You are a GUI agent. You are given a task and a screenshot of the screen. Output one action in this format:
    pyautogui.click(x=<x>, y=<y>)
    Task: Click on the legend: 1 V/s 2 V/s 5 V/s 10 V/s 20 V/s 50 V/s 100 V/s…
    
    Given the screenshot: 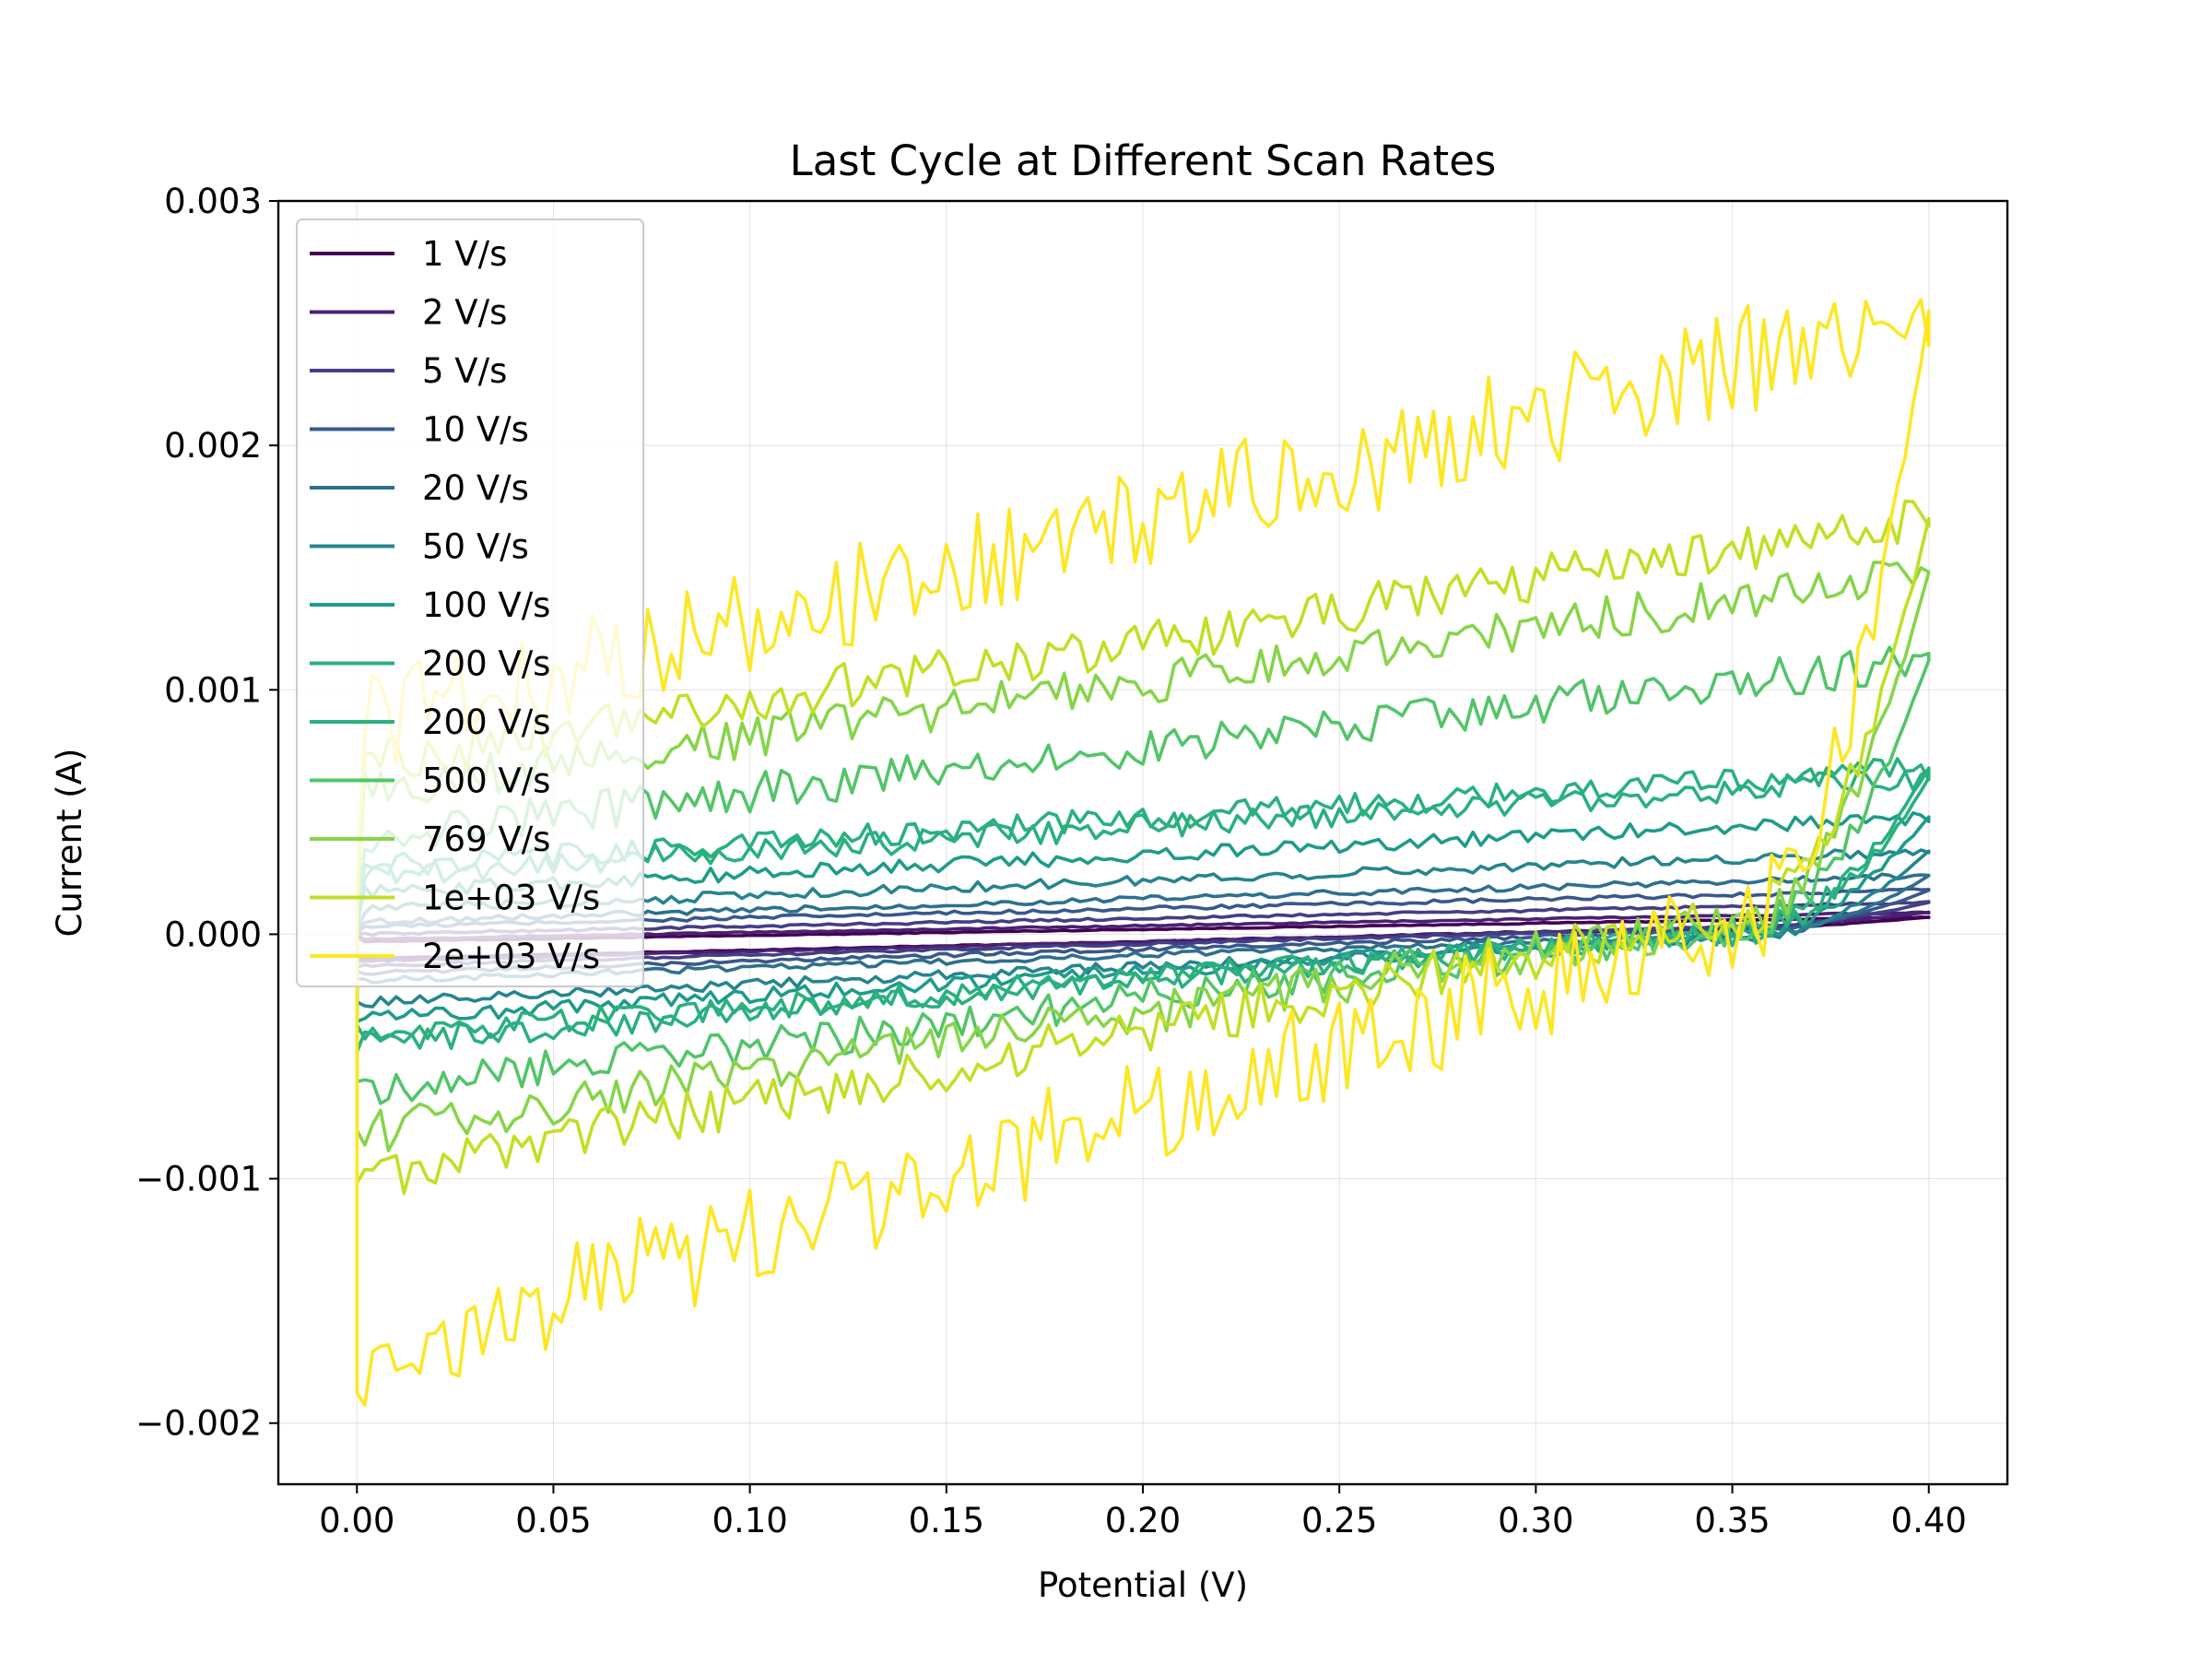 What is the action you would take?
    pyautogui.click(x=470, y=602)
    